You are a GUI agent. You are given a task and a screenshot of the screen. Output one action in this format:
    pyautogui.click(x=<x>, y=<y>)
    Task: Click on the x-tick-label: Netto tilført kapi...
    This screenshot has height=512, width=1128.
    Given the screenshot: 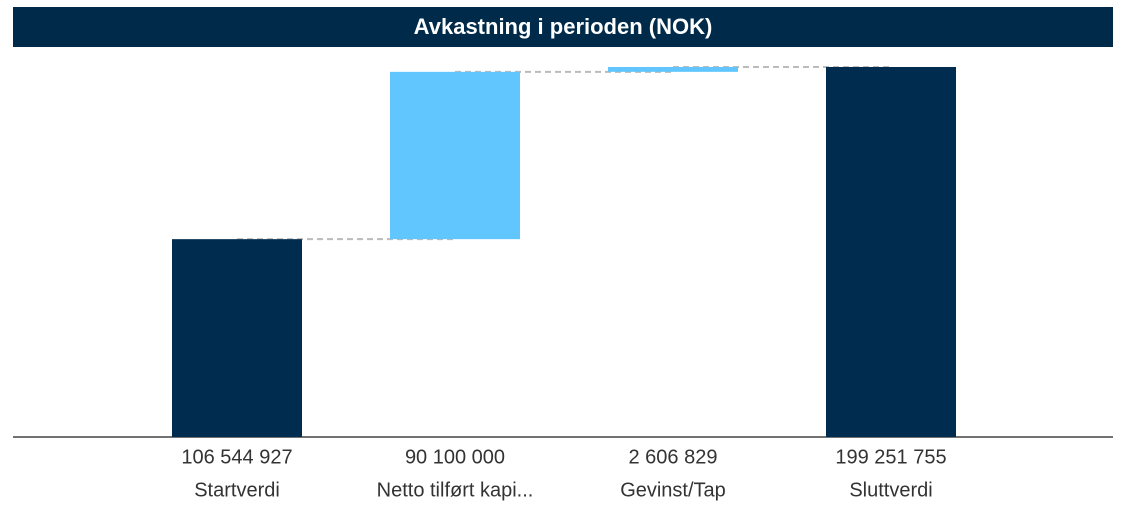 What is the action you would take?
    pyautogui.click(x=455, y=490)
    